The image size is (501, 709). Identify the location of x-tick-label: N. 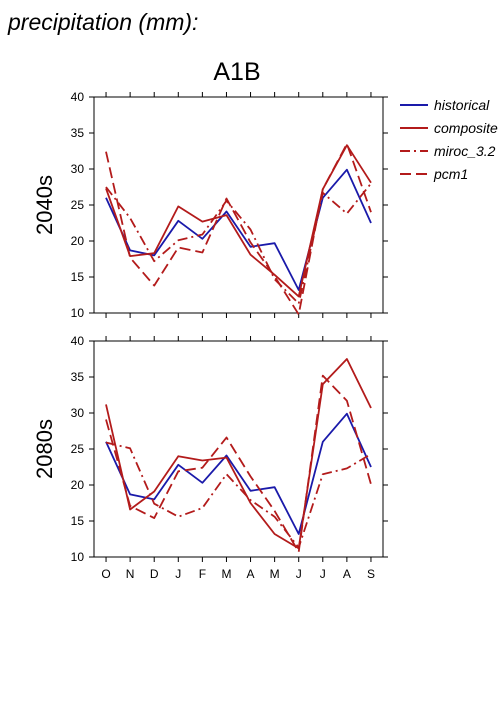
(130, 574).